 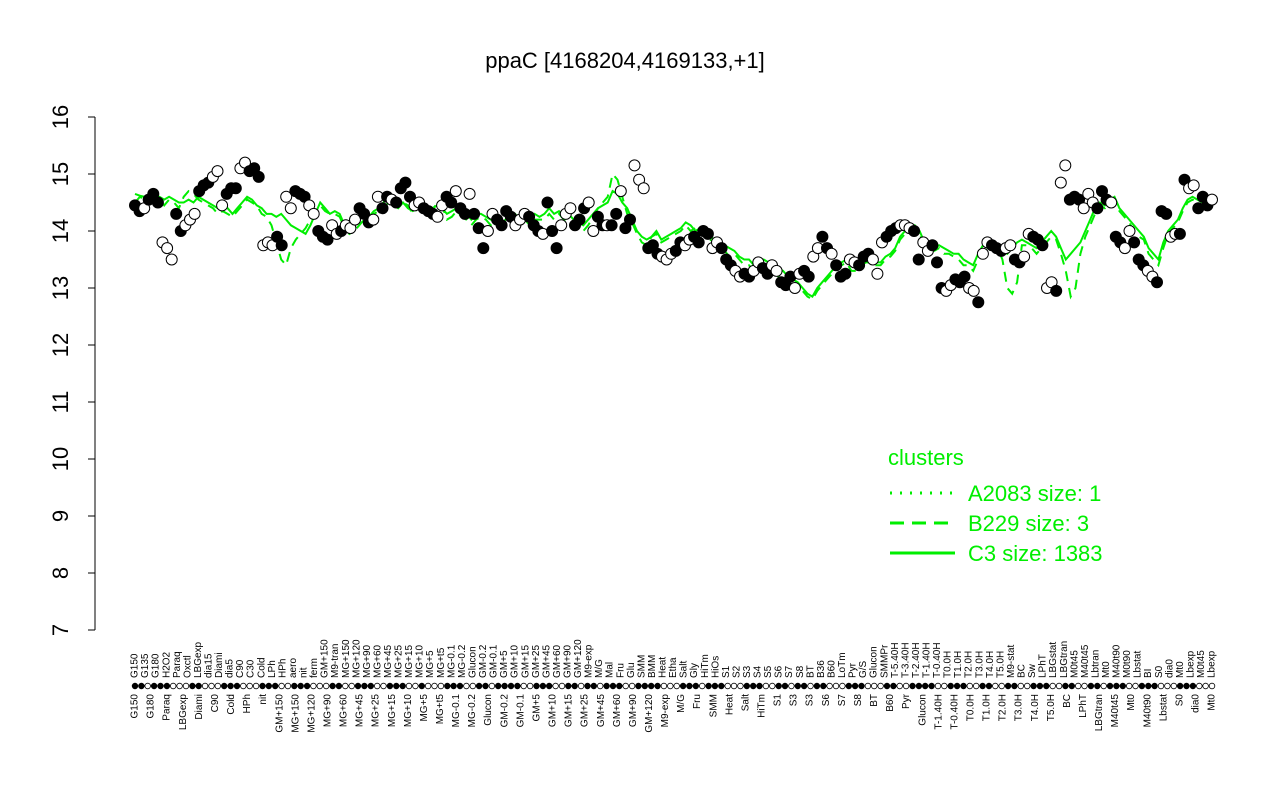 What do you see at coordinates (198, 659) in the screenshot?
I see `x-tick-label-top: LBGexp` at bounding box center [198, 659].